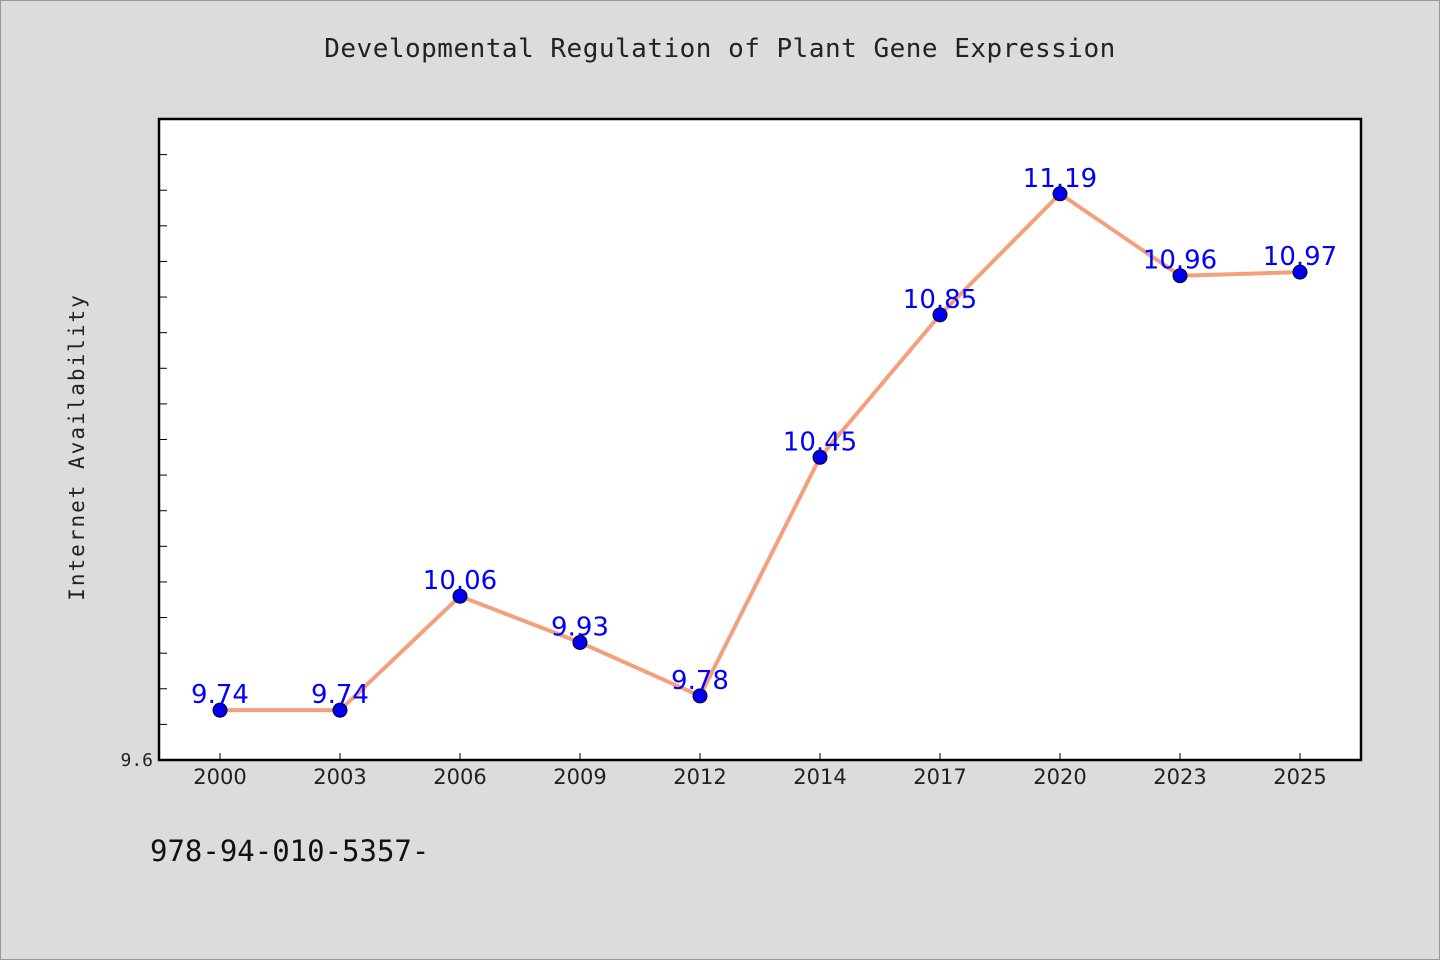  I want to click on data-label: 11.19, so click(1060, 179).